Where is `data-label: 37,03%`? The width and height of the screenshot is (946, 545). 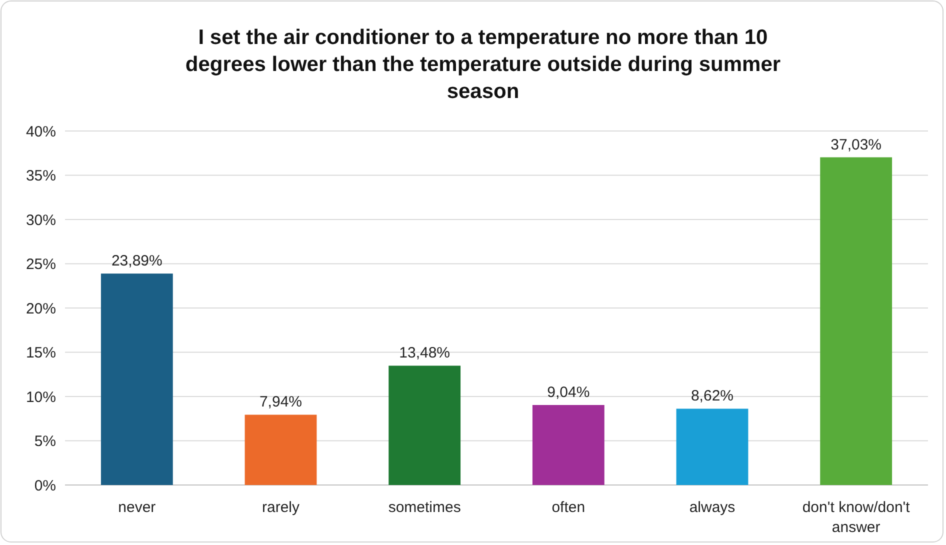
data-label: 37,03% is located at coordinates (856, 145).